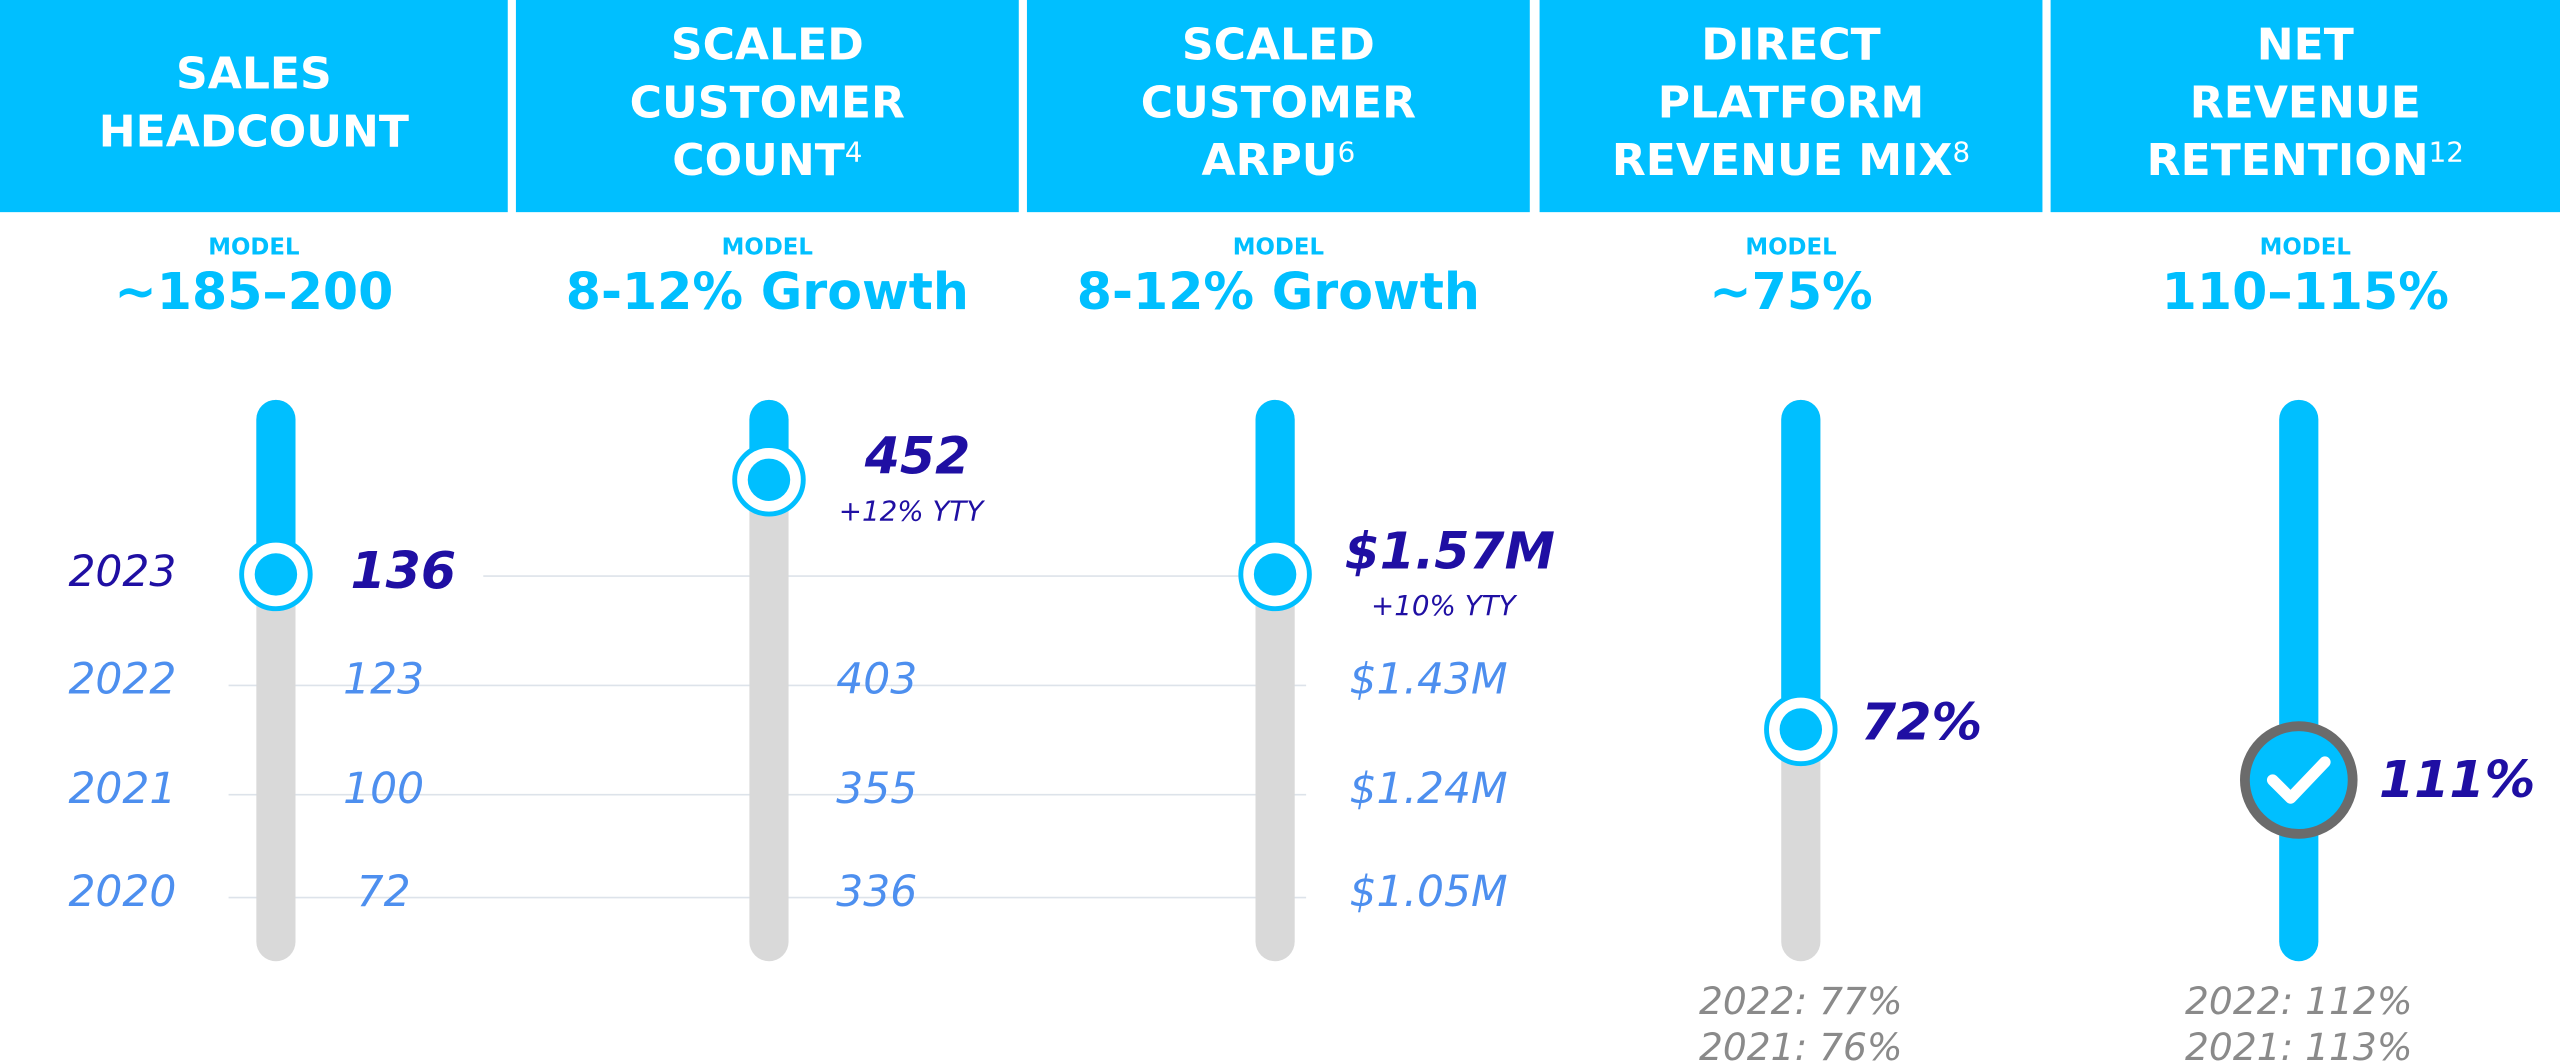  Describe the element at coordinates (403, 570) in the screenshot. I see `current-value: 136` at that location.